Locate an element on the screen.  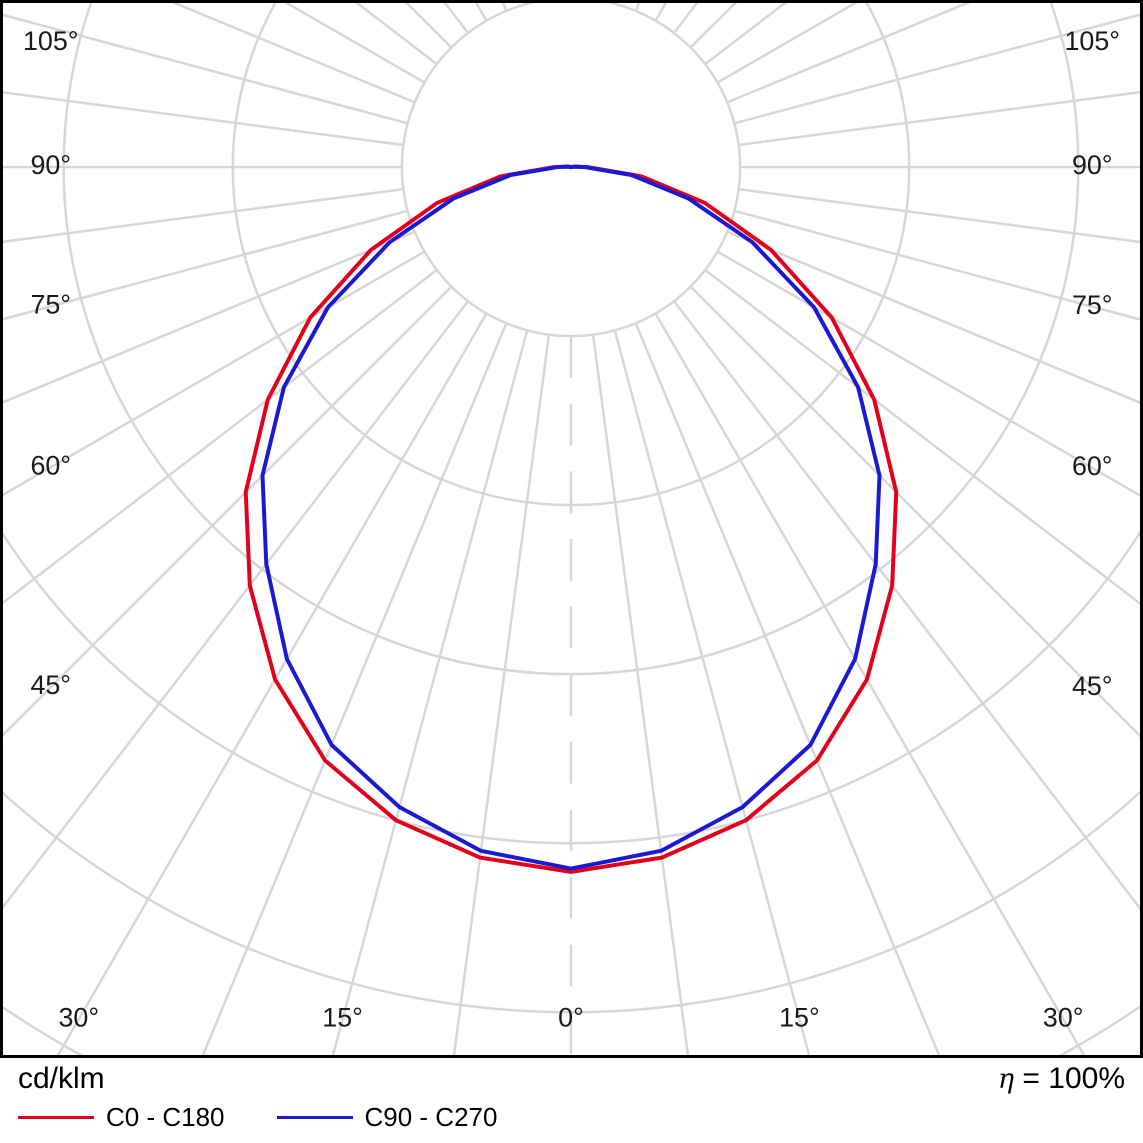
efficiency-value: η = 100% is located at coordinates (1061, 1079).